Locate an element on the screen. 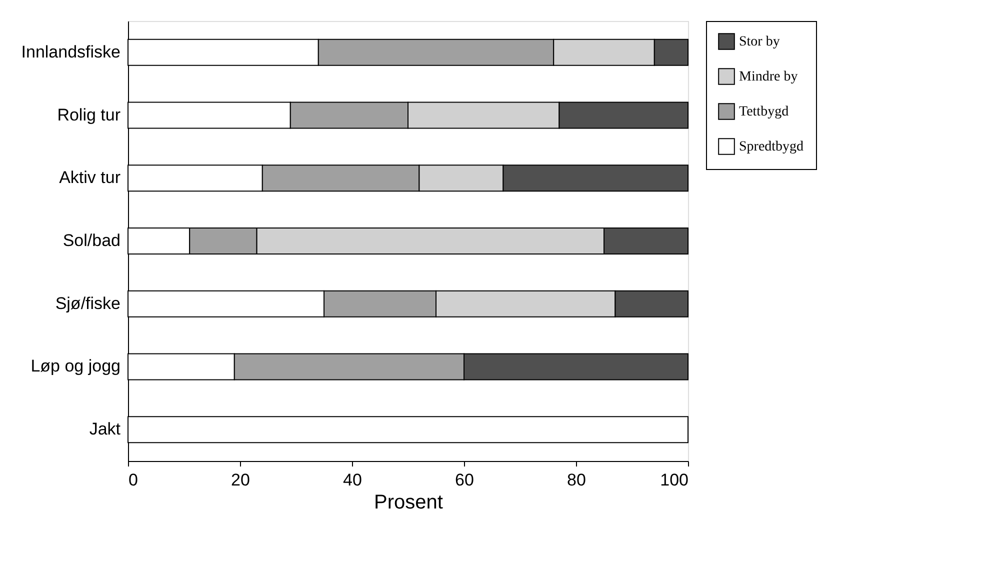 This screenshot has height=570, width=1000. x-tick-label: 60 is located at coordinates (464, 480).